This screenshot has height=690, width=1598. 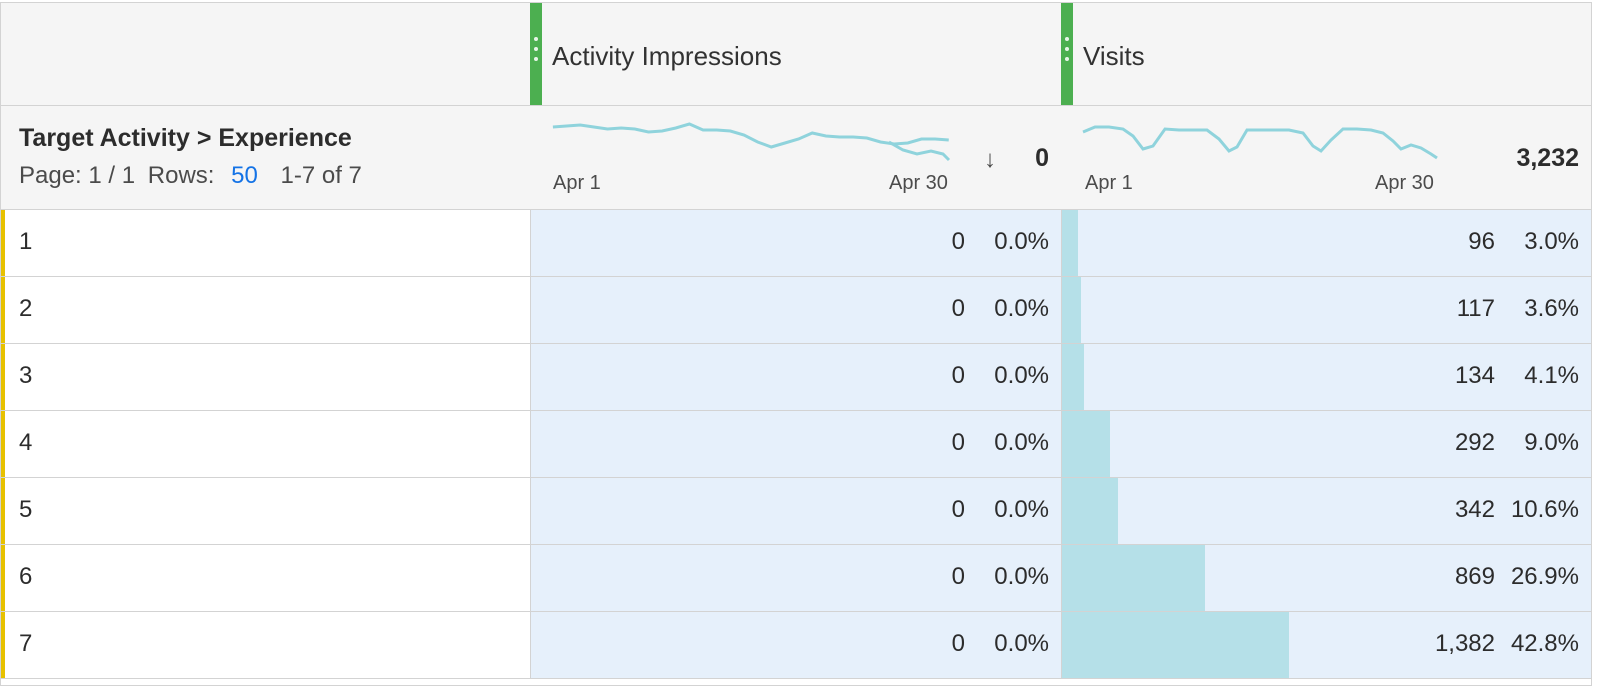 What do you see at coordinates (1326, 578) in the screenshot?
I see `cell-visits: 869 26.9%` at bounding box center [1326, 578].